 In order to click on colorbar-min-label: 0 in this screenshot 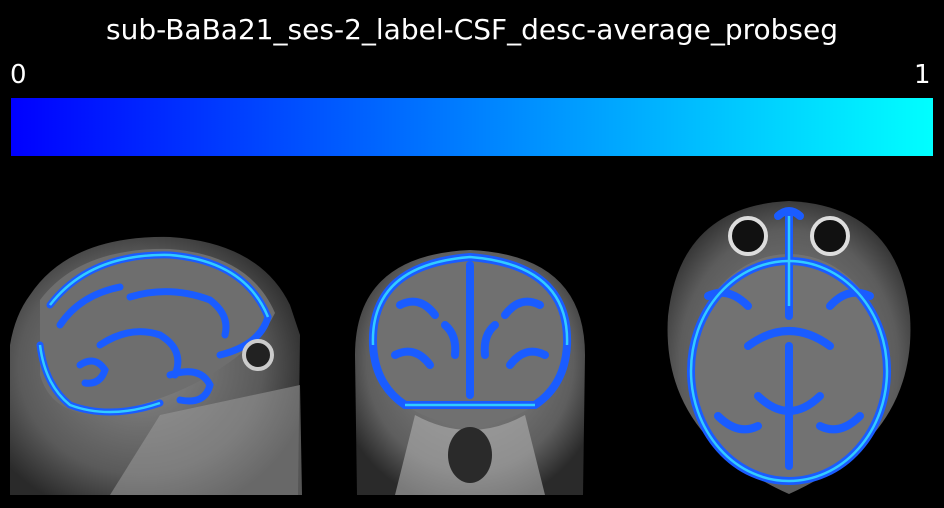, I will do `click(18, 75)`.